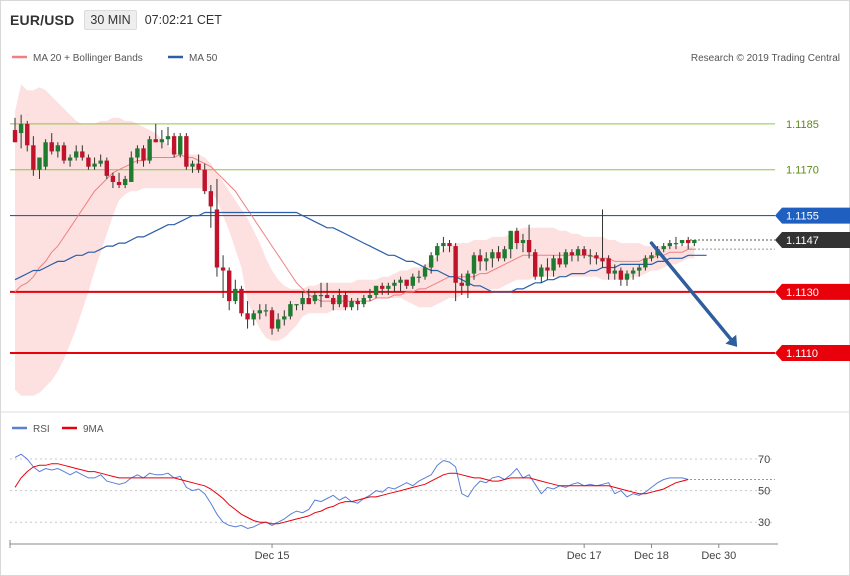 This screenshot has width=850, height=576. I want to click on x-tick-label: Dec 30, so click(718, 556).